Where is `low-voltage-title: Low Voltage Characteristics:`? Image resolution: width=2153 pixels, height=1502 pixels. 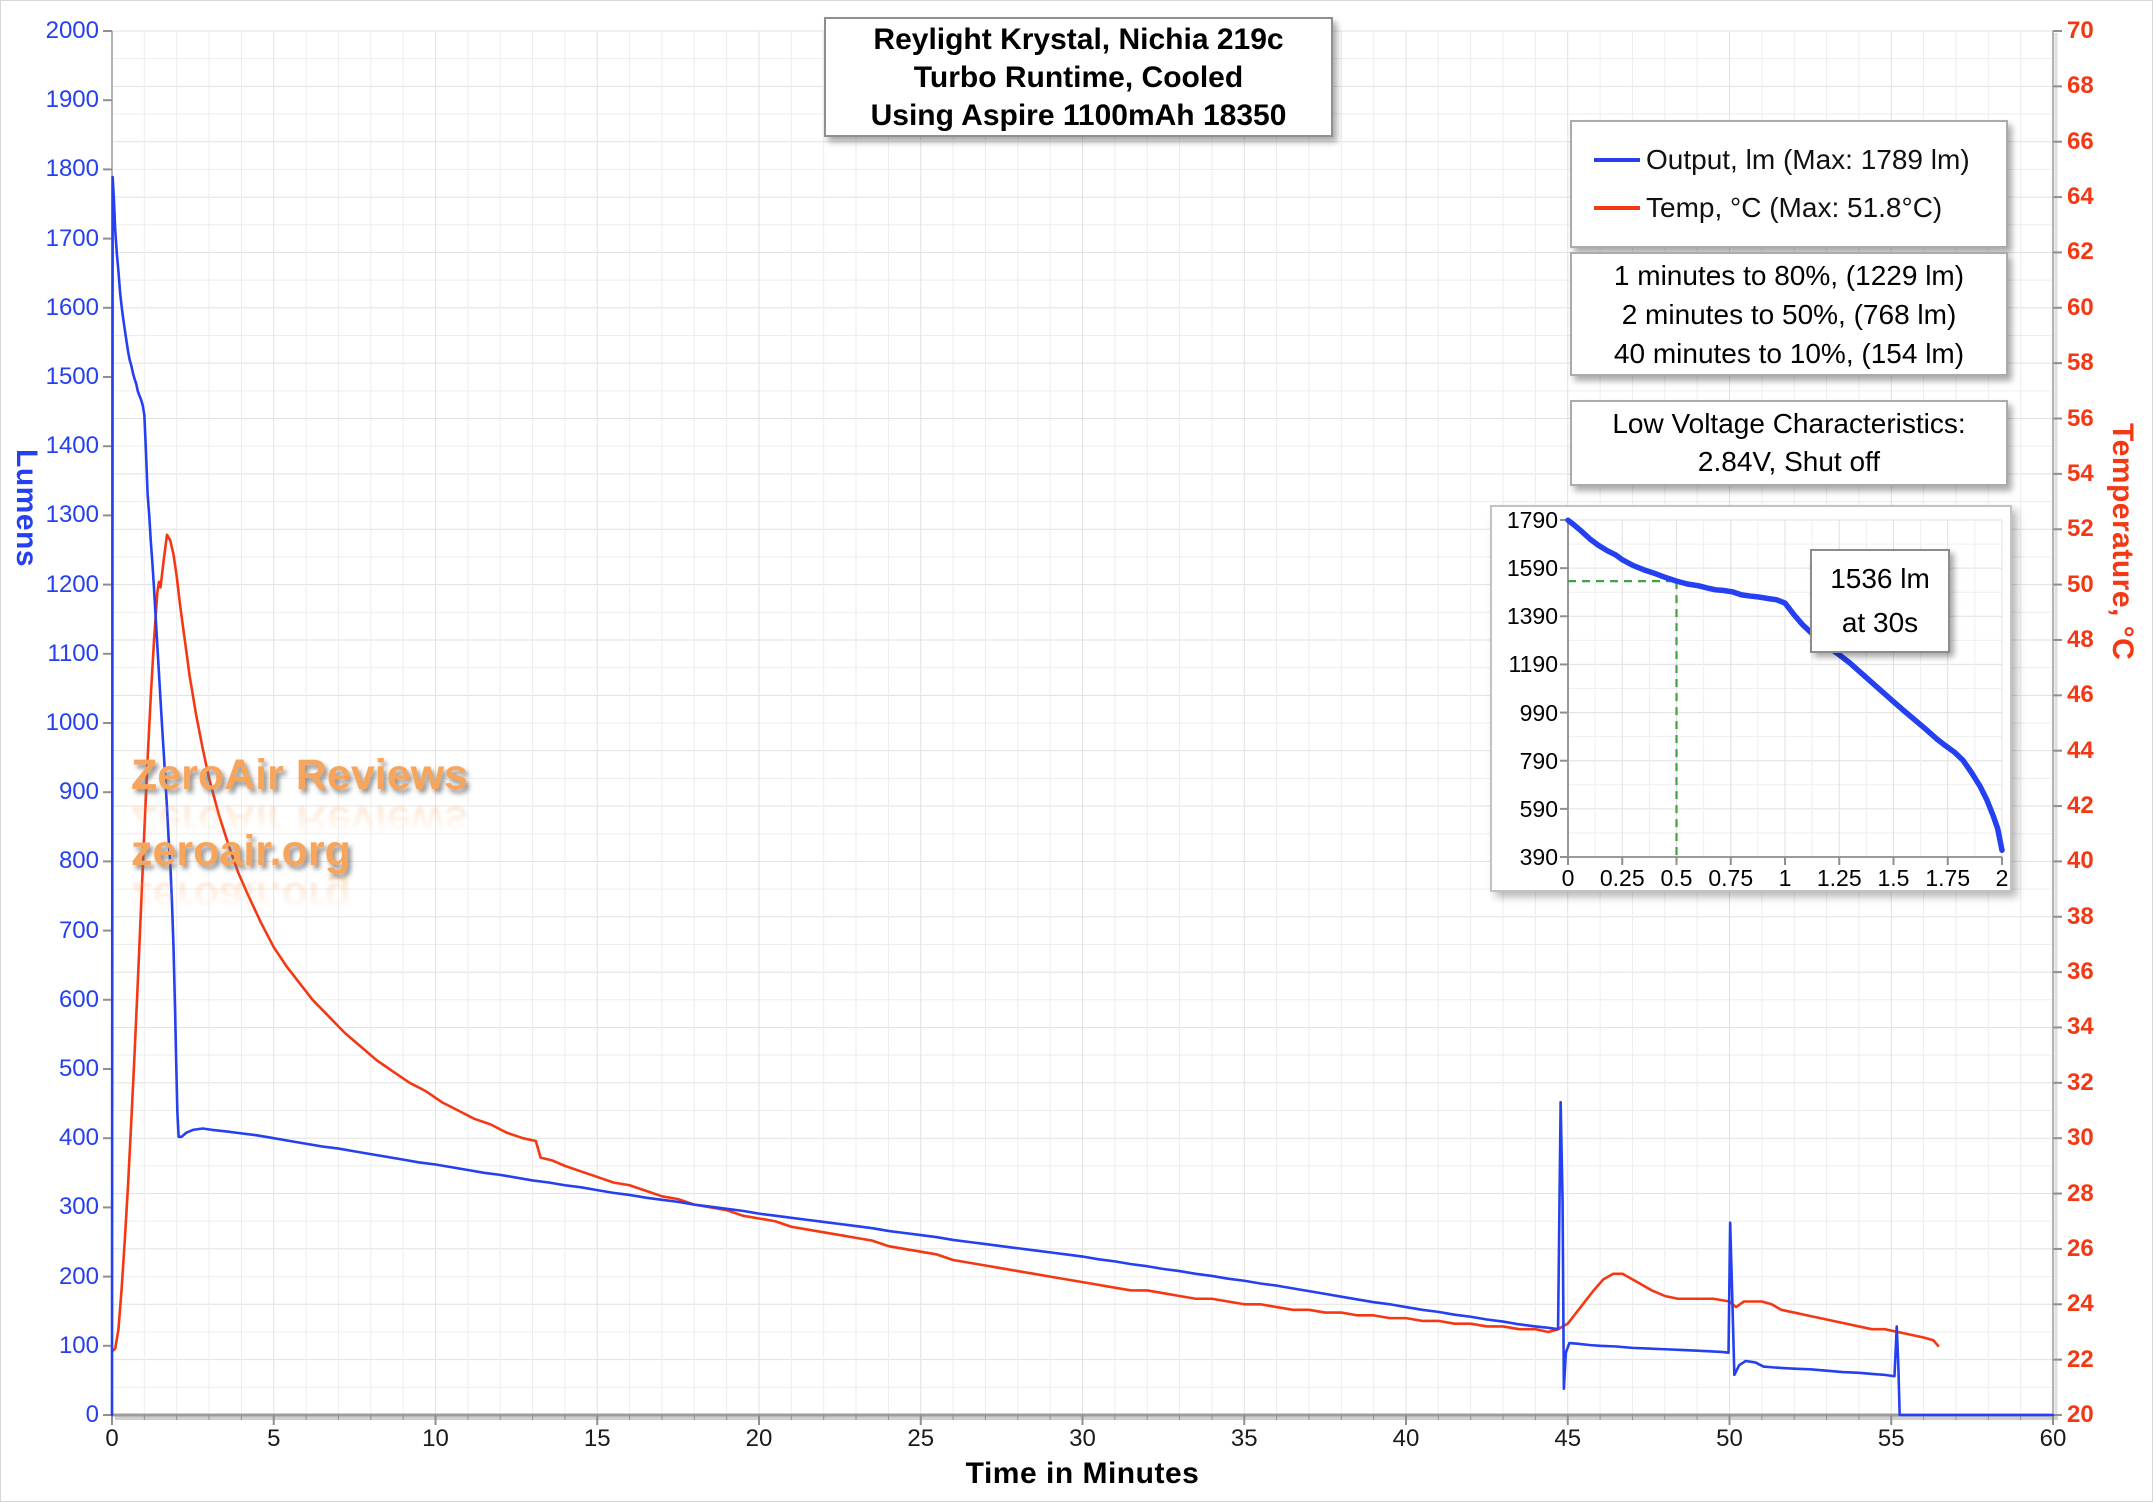
low-voltage-title: Low Voltage Characteristics: is located at coordinates (1789, 423).